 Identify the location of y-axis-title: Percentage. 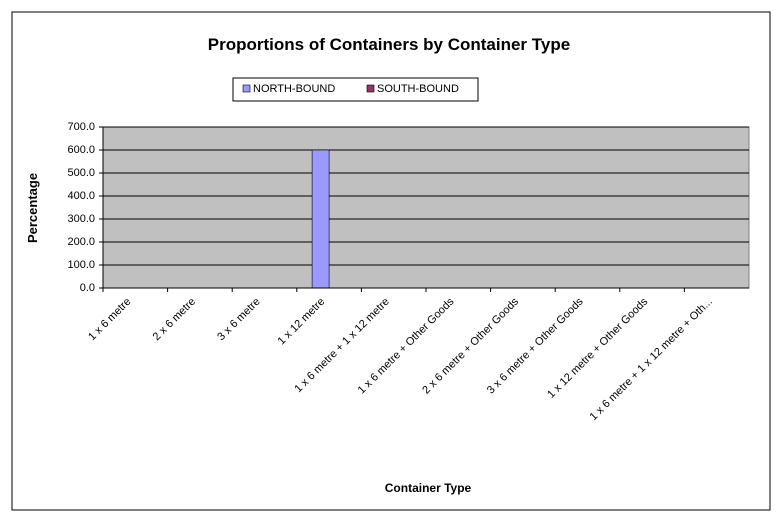
(32, 208).